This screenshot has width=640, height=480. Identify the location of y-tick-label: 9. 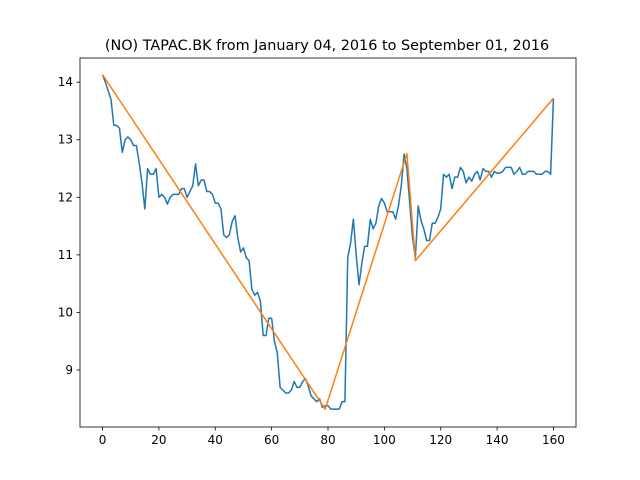
(69, 370).